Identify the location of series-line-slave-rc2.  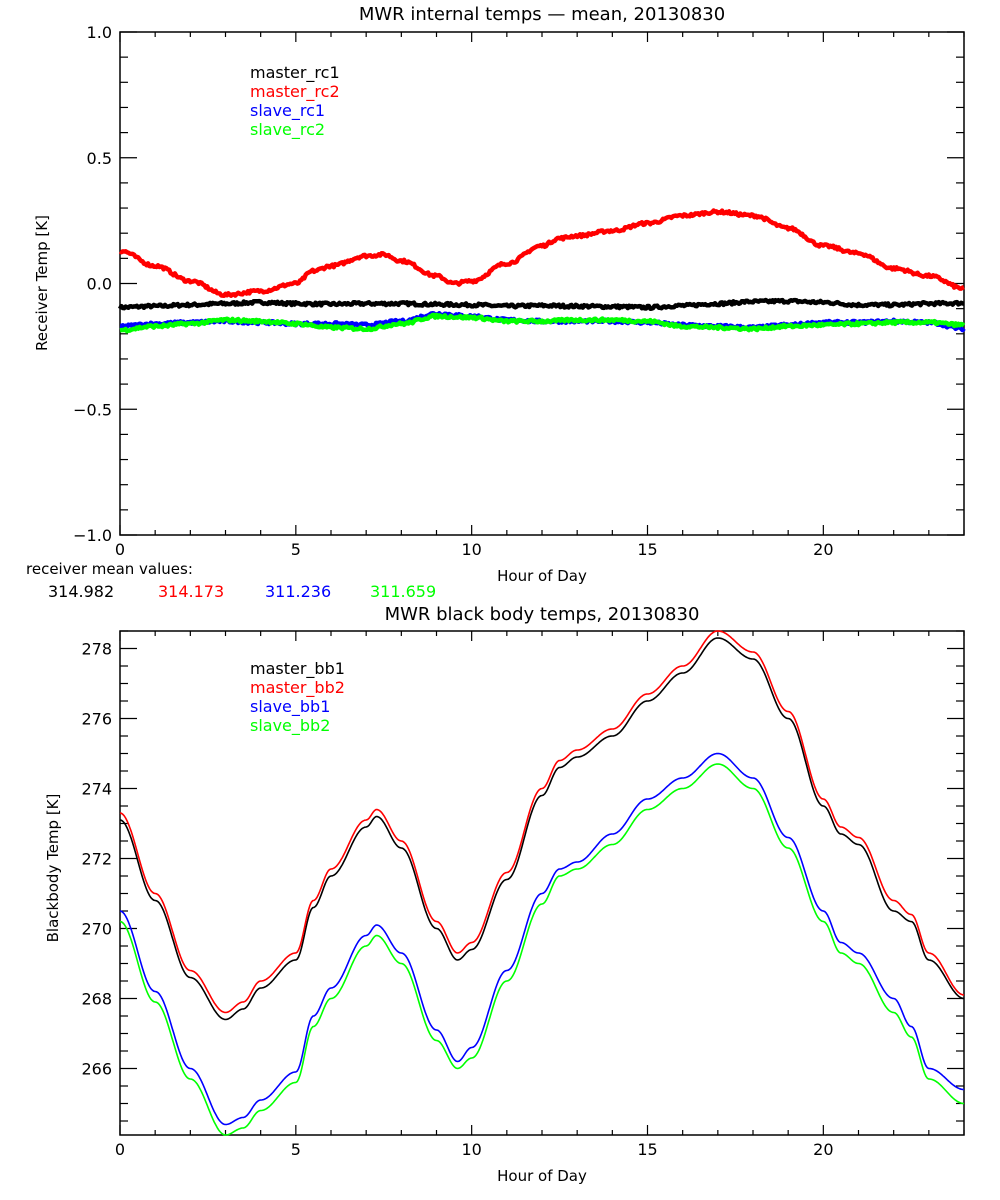
(542, 323).